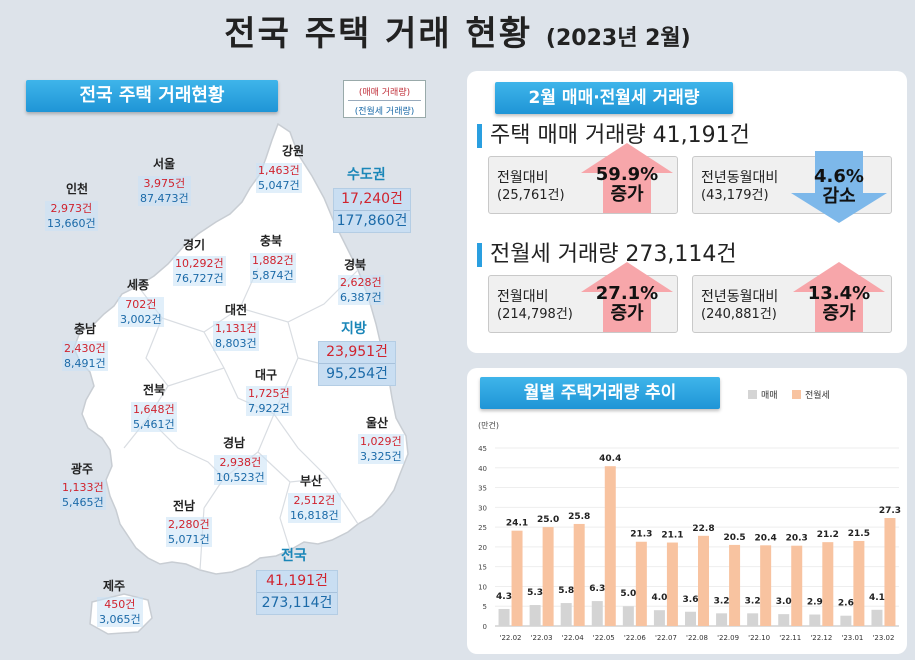  Describe the element at coordinates (839, 176) in the screenshot. I see `sale-yoy-pct: 4.6%` at that location.